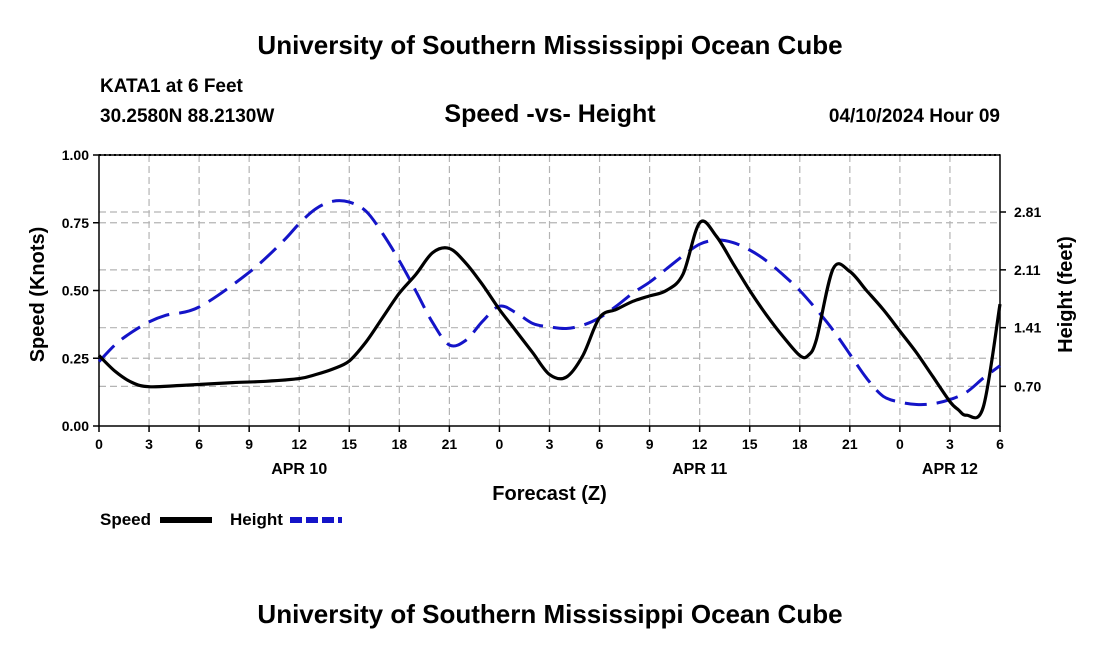 This screenshot has height=650, width=1100. What do you see at coordinates (75, 426) in the screenshot?
I see `y-tick-label: 0.00` at bounding box center [75, 426].